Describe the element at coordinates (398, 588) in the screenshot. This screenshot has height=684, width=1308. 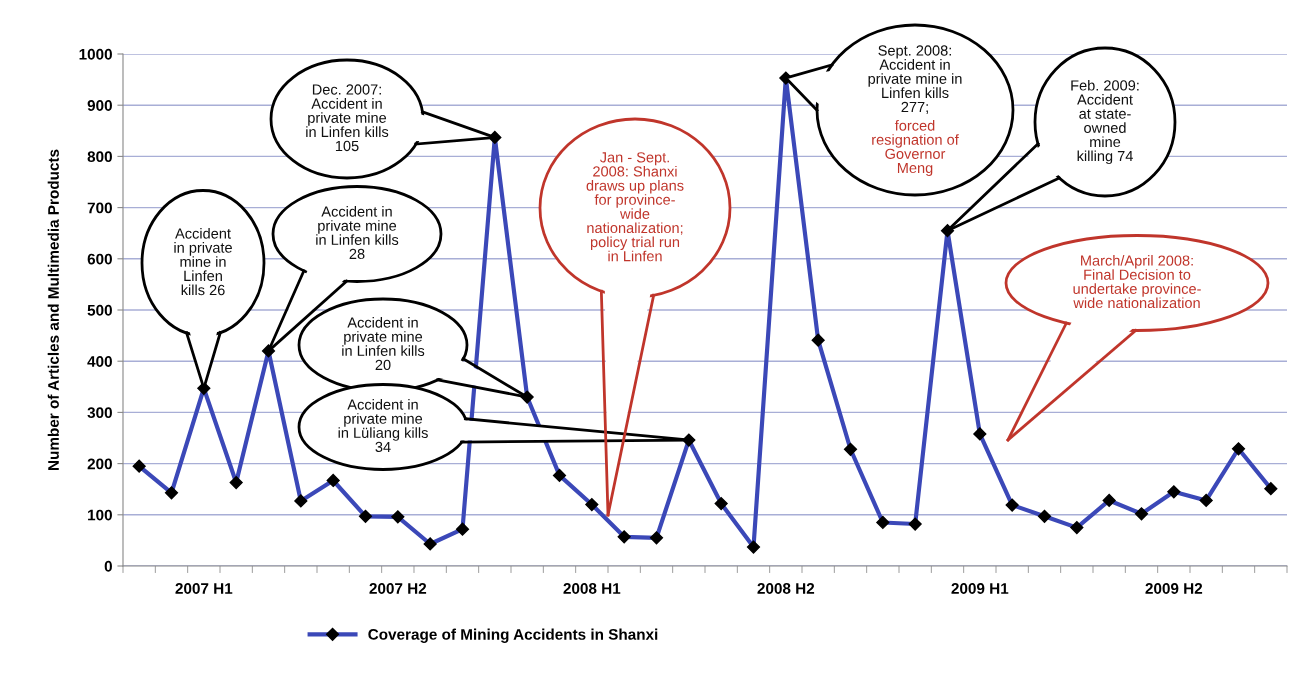
I see `x-tick-label: 2007 H2` at that location.